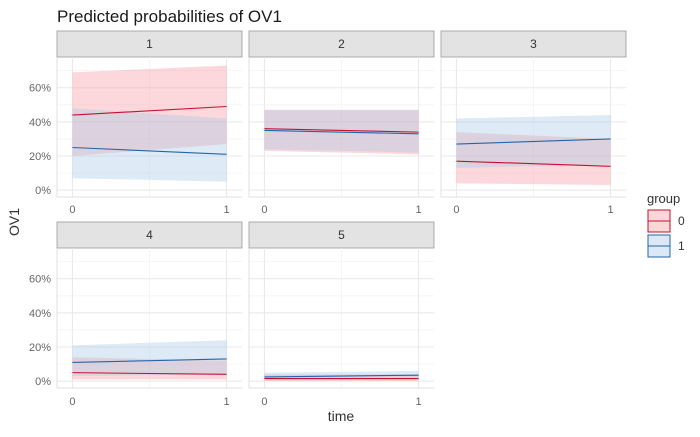  Describe the element at coordinates (169, 16) in the screenshot. I see `chart-title: Predicted probabilities of OV1` at that location.